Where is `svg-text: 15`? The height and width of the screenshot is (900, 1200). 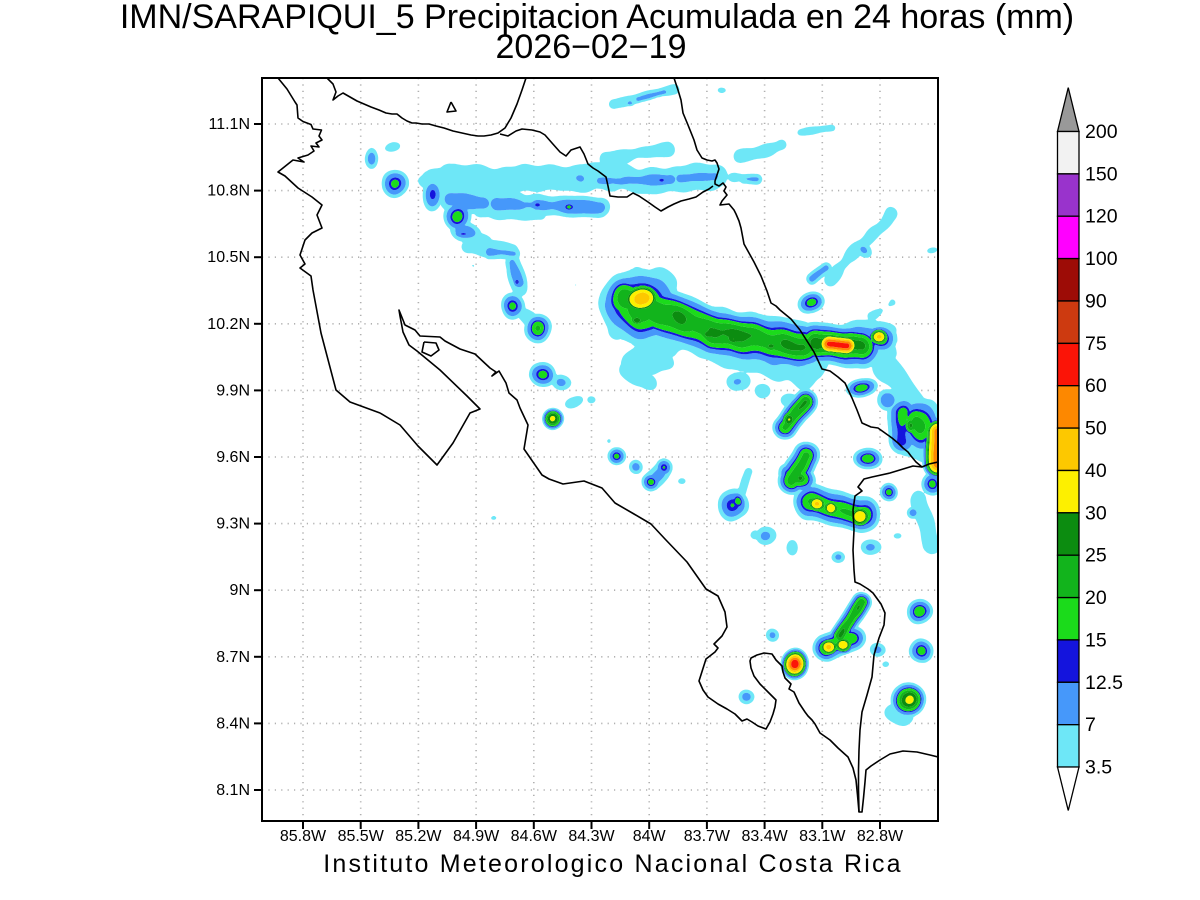
svg-text: 15 is located at coordinates (1096, 640).